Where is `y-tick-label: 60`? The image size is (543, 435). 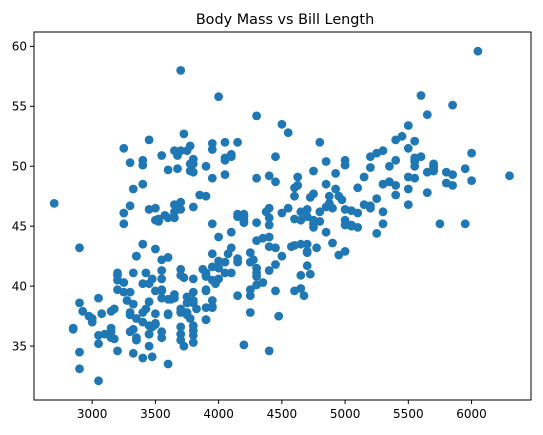 y-tick-label: 60 is located at coordinates (19, 47).